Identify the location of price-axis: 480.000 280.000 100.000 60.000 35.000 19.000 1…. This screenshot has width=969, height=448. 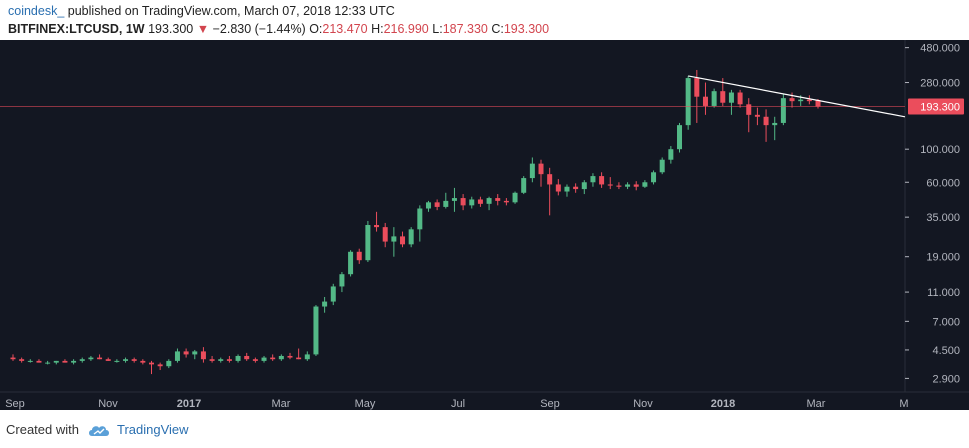
(932, 214).